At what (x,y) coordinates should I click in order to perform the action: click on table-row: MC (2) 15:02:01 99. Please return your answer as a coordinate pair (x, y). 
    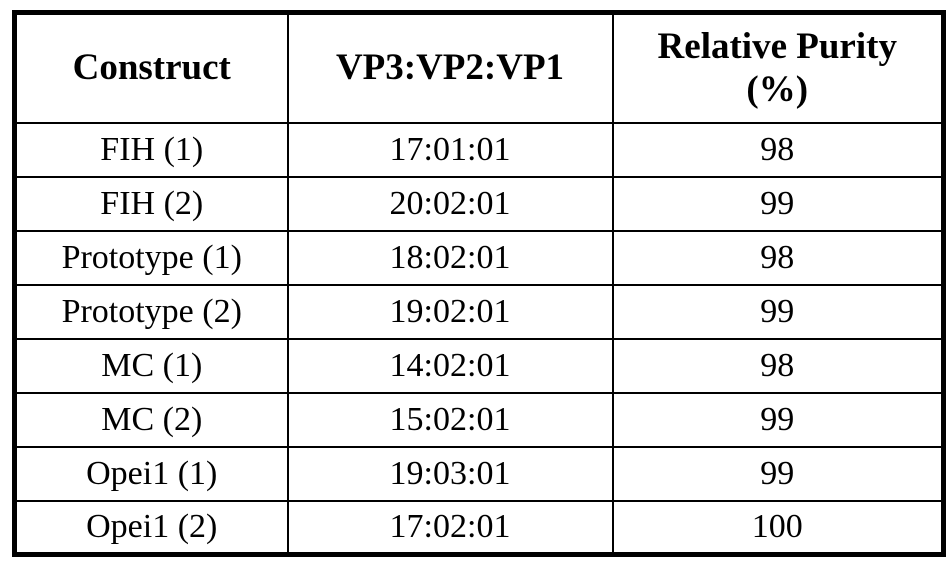
    Looking at the image, I should click on (479, 419).